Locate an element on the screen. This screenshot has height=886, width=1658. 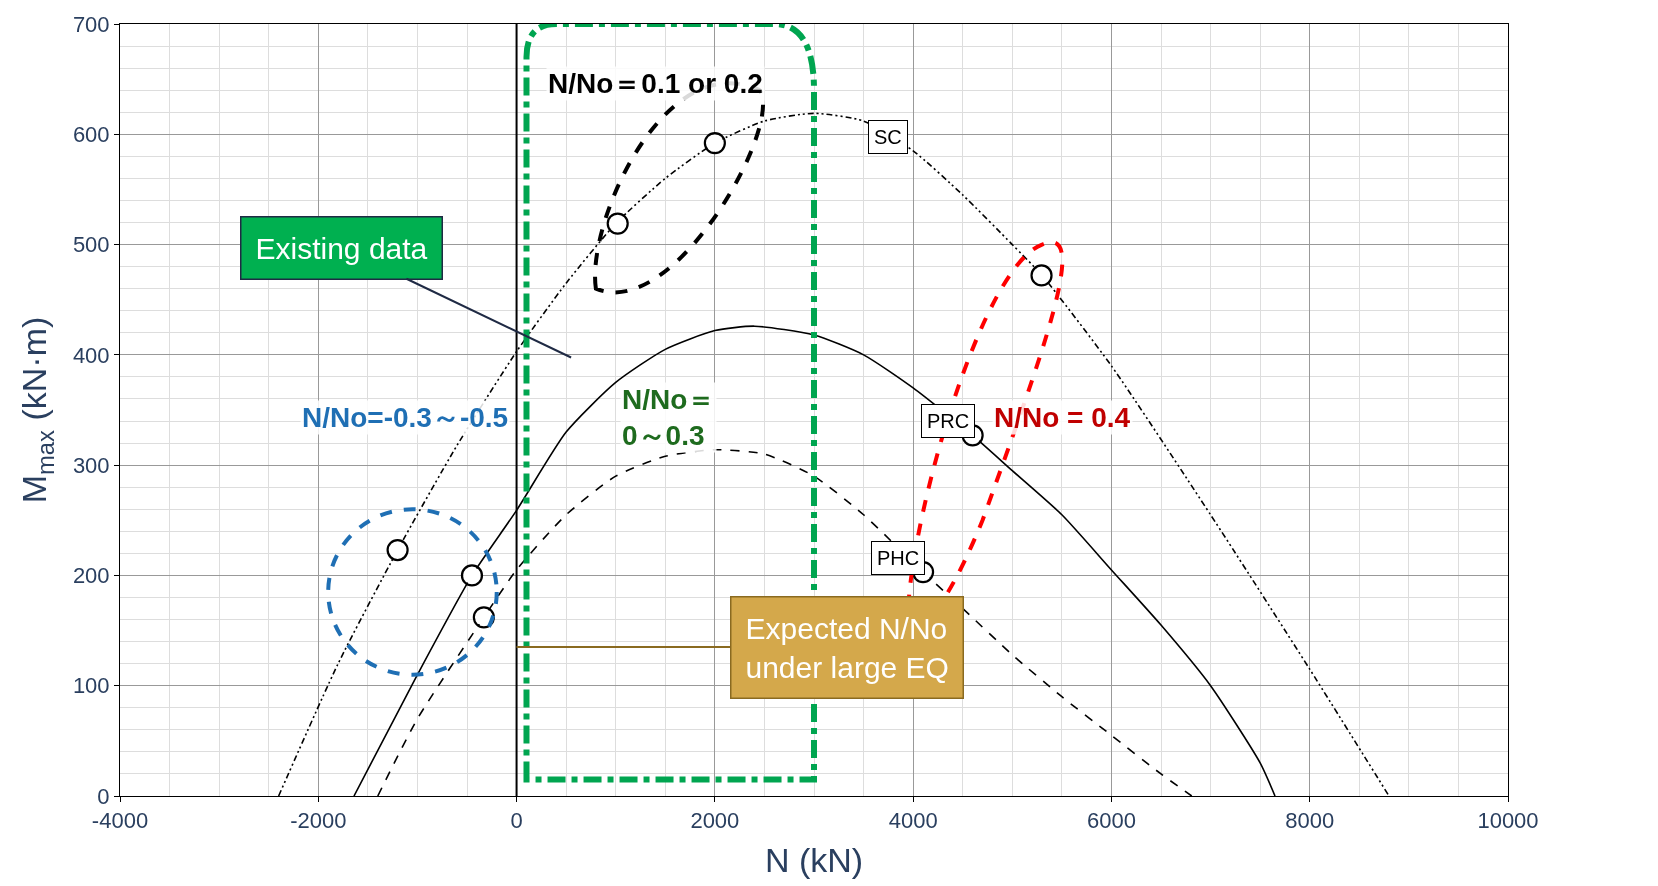
y-tick-label: 0 is located at coordinates (103, 796).